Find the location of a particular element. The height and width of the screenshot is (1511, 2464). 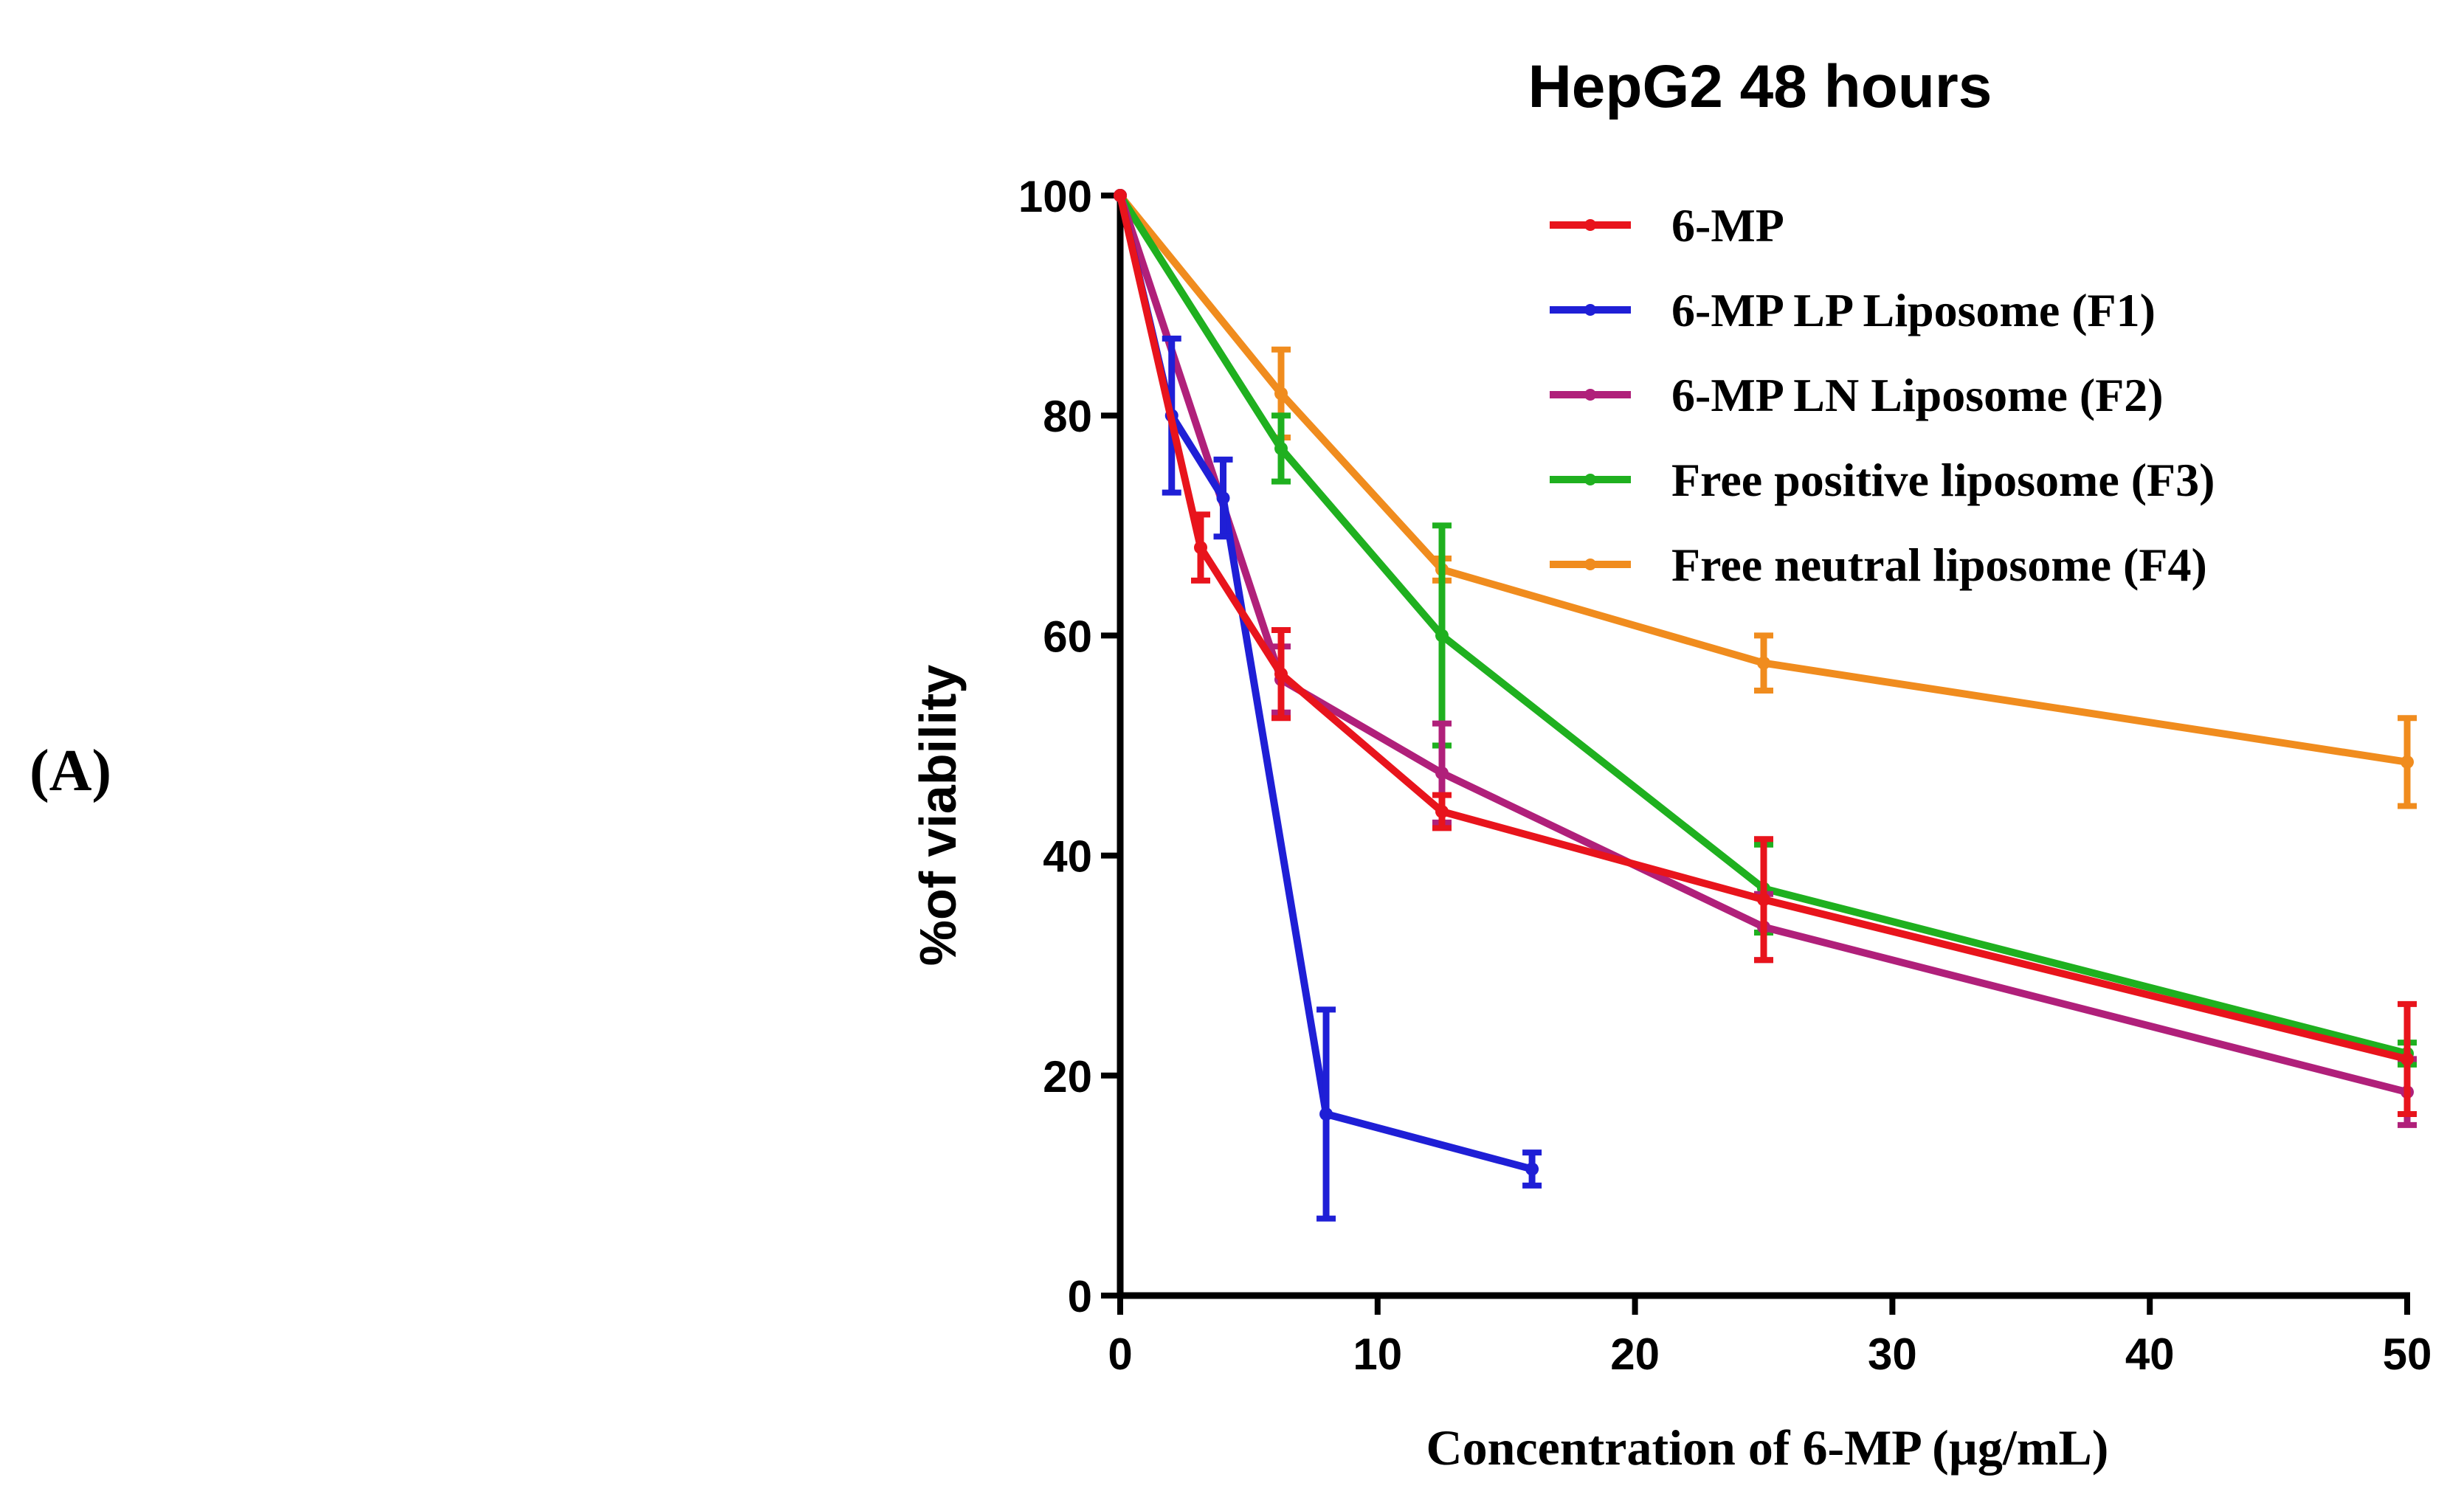

y-axis-label: %of viability is located at coordinates (938, 815).